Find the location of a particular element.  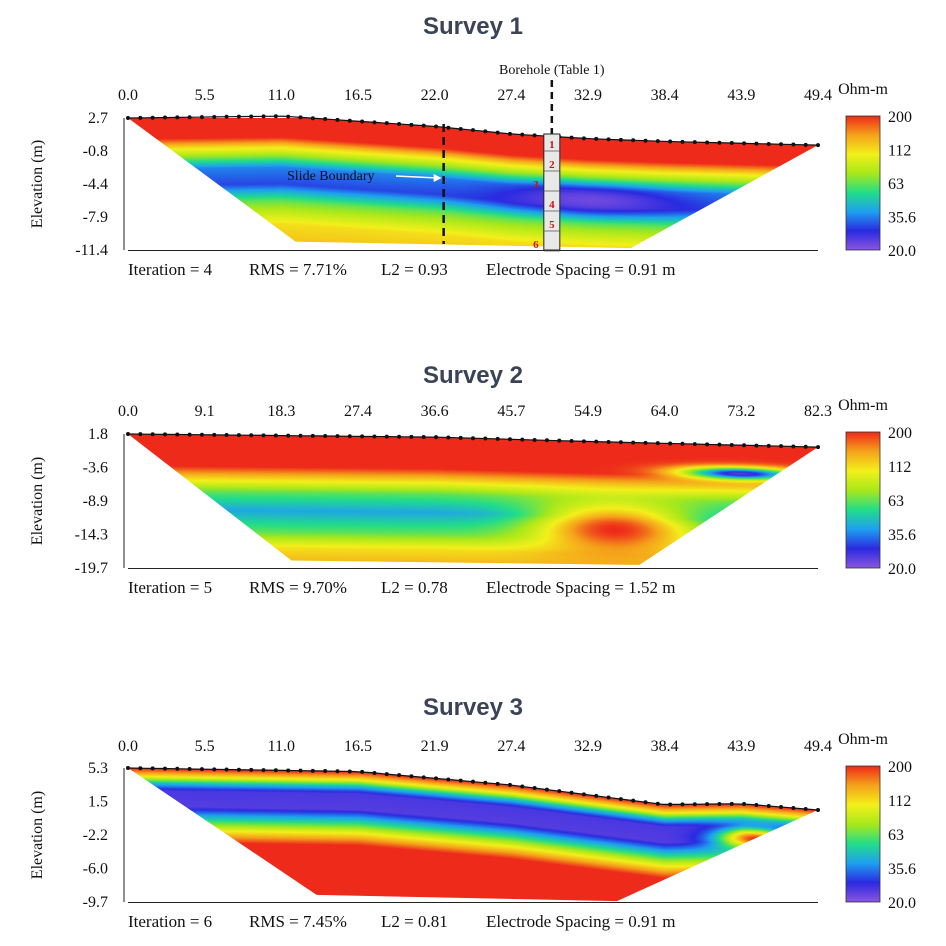

x-tick-label: 49.4 is located at coordinates (818, 746).